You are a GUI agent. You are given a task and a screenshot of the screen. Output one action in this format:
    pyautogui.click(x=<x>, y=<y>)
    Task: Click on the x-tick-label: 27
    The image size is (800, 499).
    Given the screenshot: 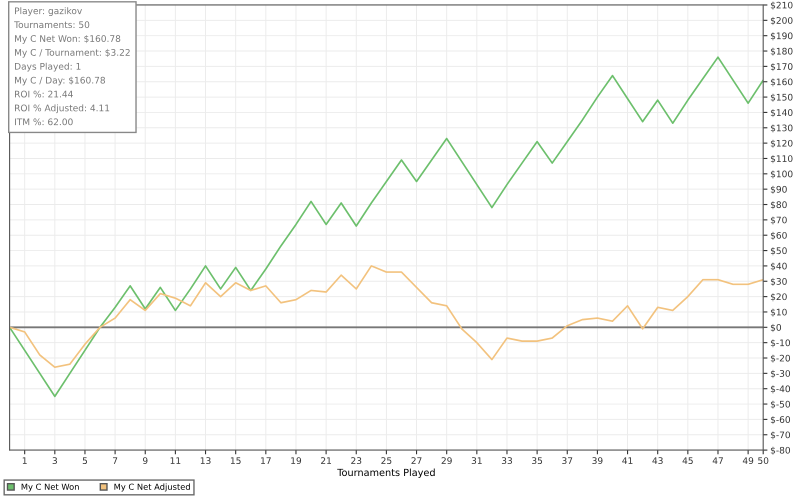 What is the action you would take?
    pyautogui.click(x=416, y=460)
    